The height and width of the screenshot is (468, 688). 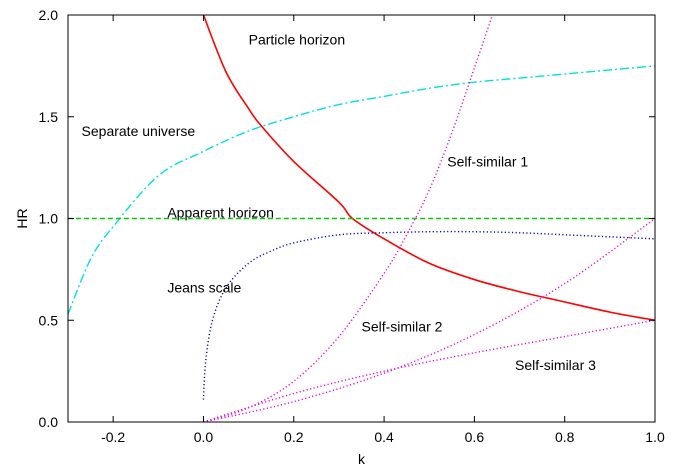 What do you see at coordinates (555, 365) in the screenshot?
I see `annotation-self-similar-3: Self-similar 3` at bounding box center [555, 365].